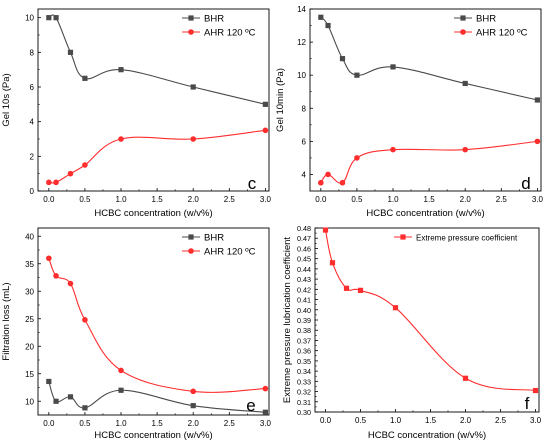  I want to click on y-tick-label: 0.30, so click(304, 412).